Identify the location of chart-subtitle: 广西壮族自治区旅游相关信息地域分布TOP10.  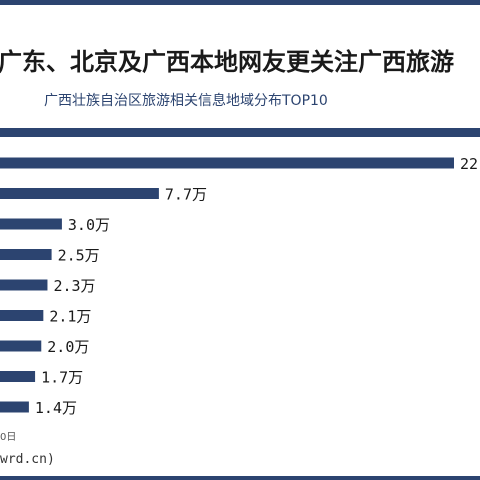
(186, 101).